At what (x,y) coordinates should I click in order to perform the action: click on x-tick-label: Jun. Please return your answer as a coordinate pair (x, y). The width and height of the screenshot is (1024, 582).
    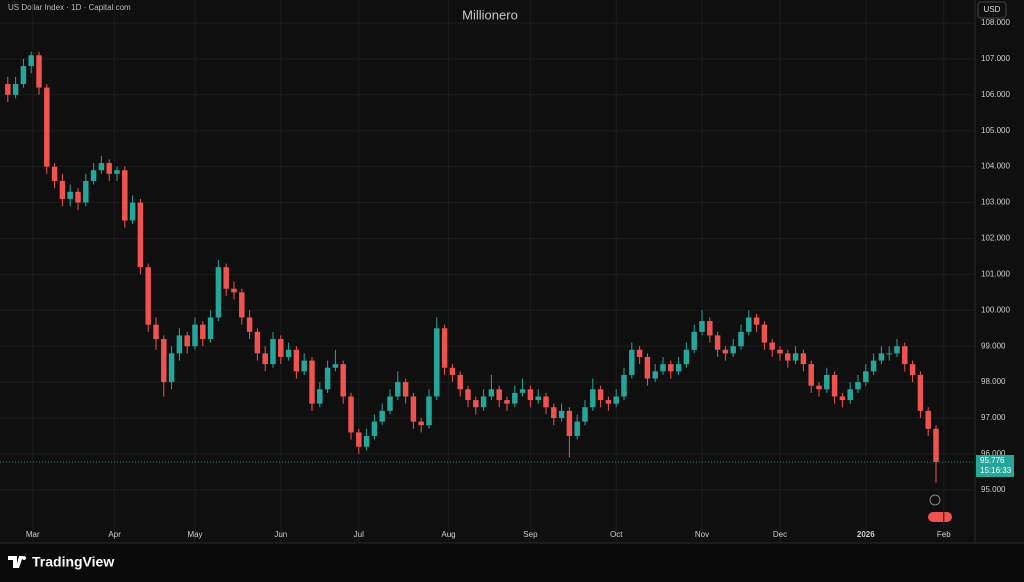
    Looking at the image, I should click on (280, 534).